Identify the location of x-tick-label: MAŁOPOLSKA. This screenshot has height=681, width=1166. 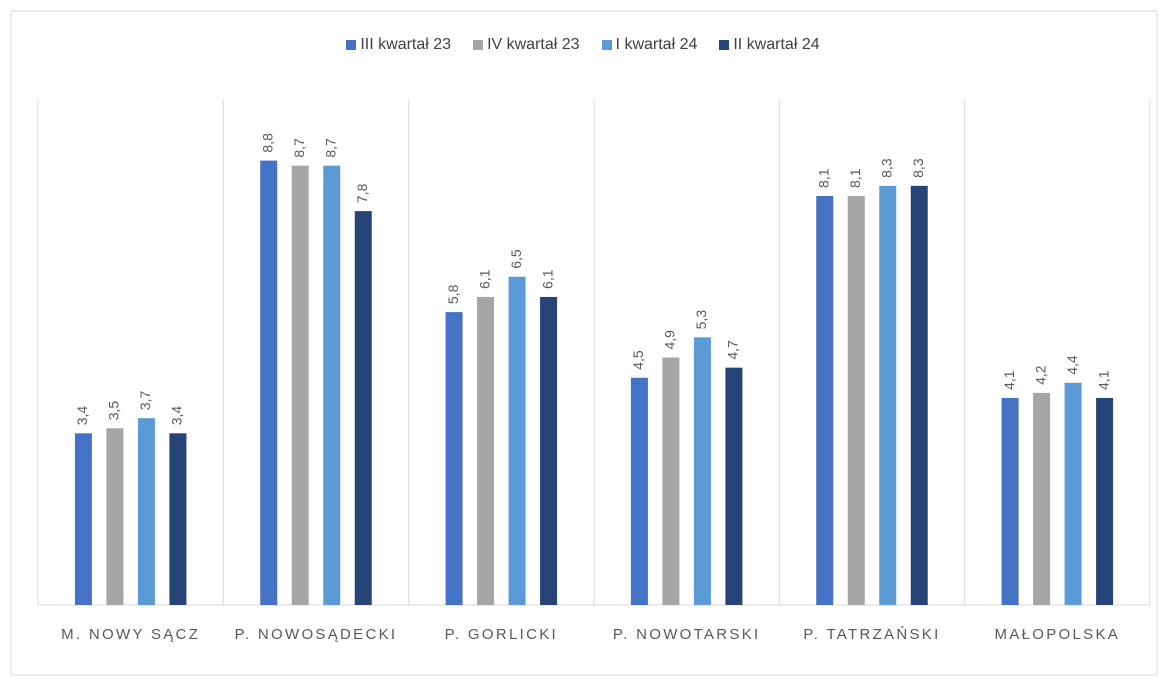
(1057, 634).